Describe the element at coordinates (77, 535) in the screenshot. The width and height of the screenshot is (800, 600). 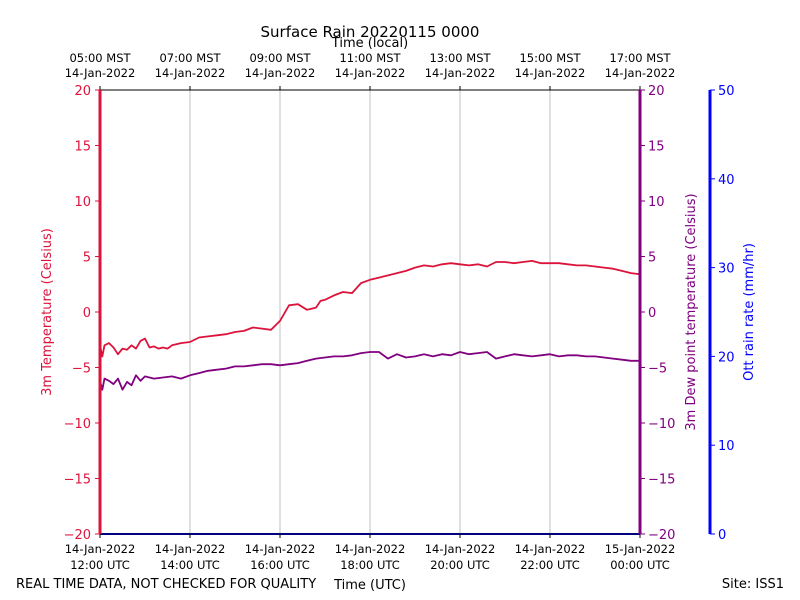
I see `left-tick-label: −20` at that location.